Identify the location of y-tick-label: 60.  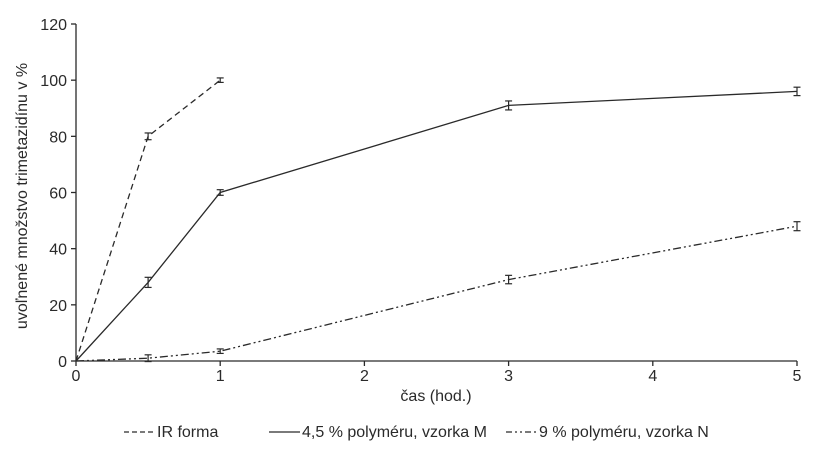
(58, 194).